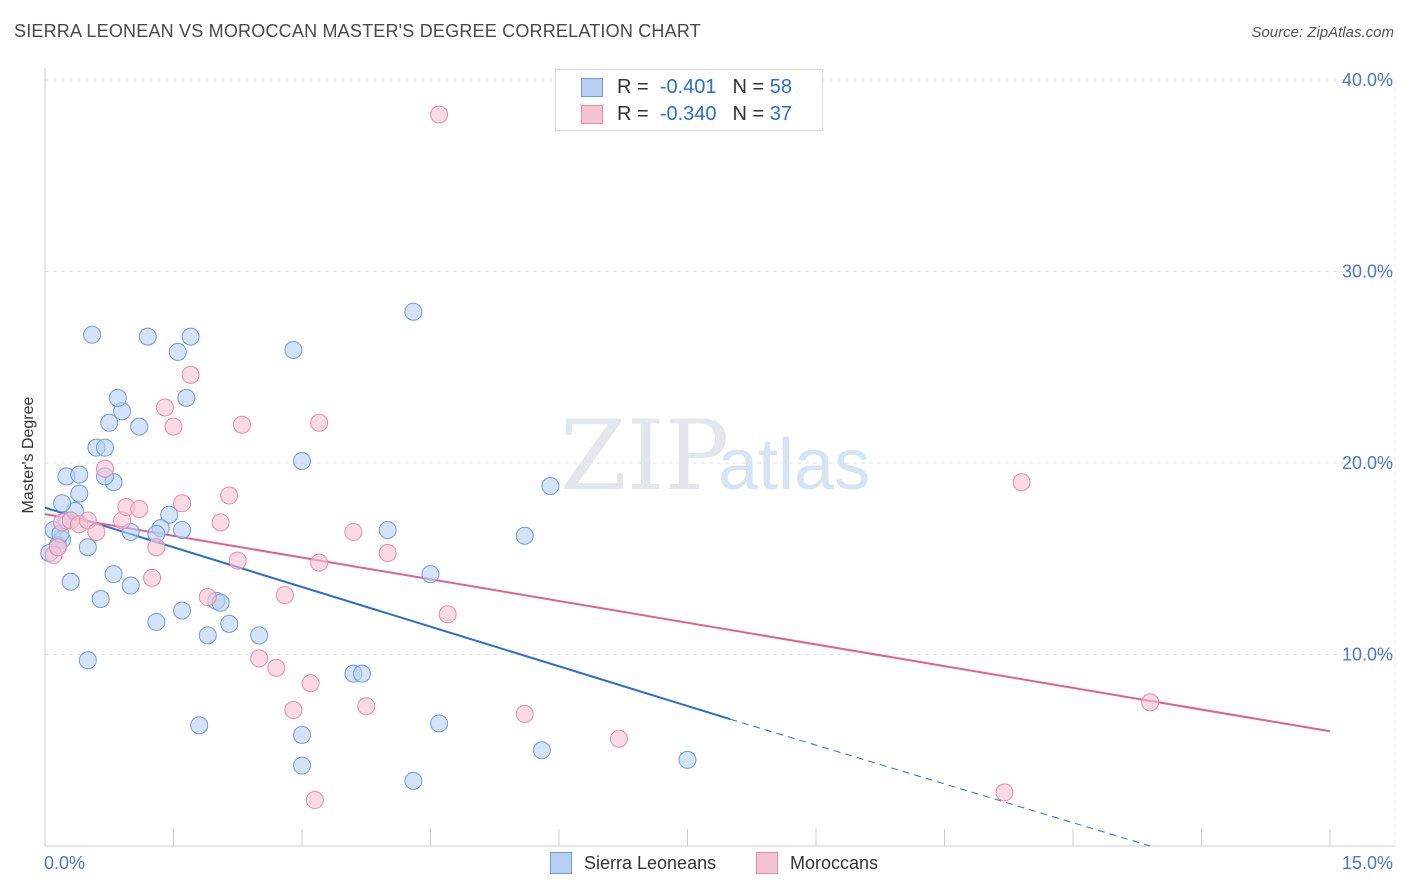  I want to click on stats-legend: R = -0.401 N = 58 R = -0.340 N = 37, so click(689, 100).